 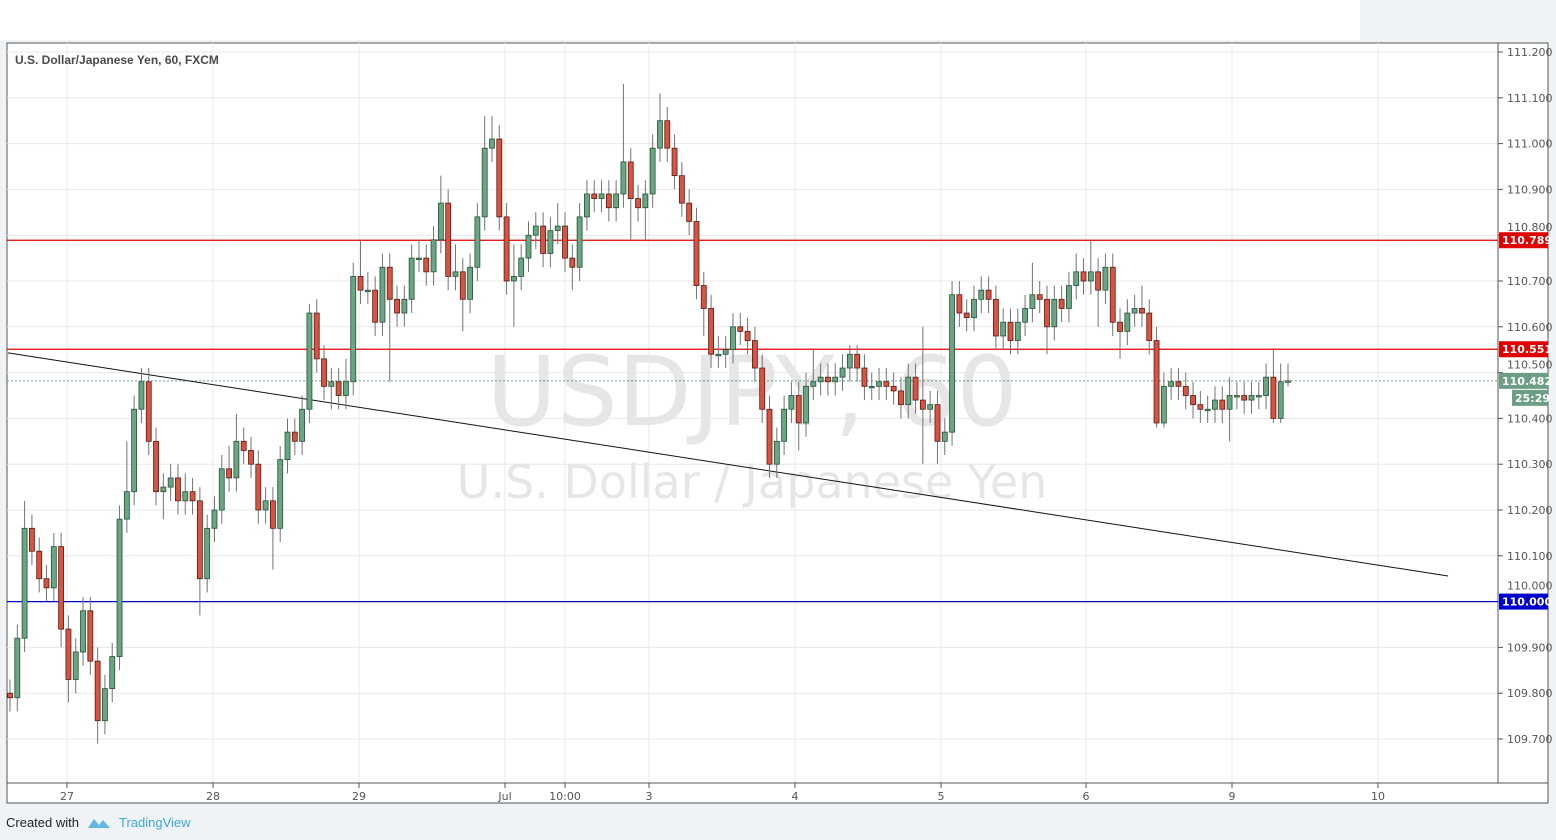 I want to click on price-tick-label: 111.100, so click(x=1530, y=98).